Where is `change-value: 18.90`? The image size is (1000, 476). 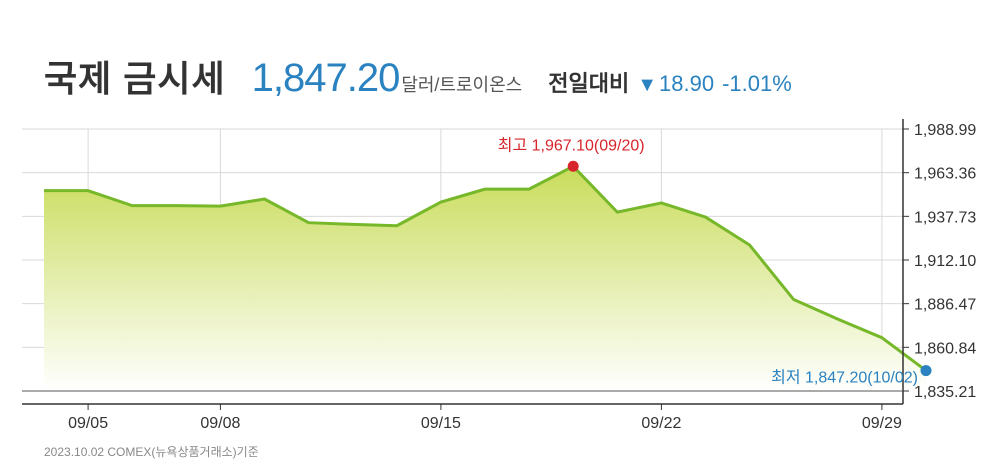 change-value: 18.90 is located at coordinates (687, 83).